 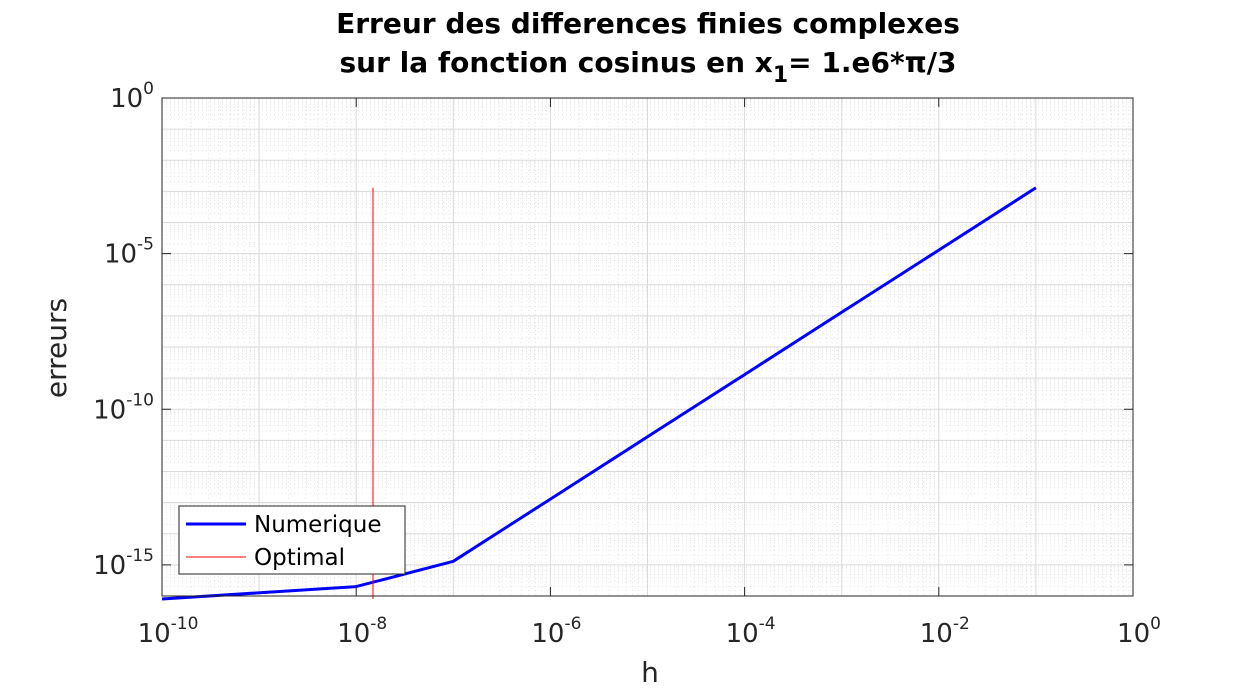 What do you see at coordinates (556, 62) in the screenshot?
I see `title-line2-pre: sur la fonction cosinus en x` at bounding box center [556, 62].